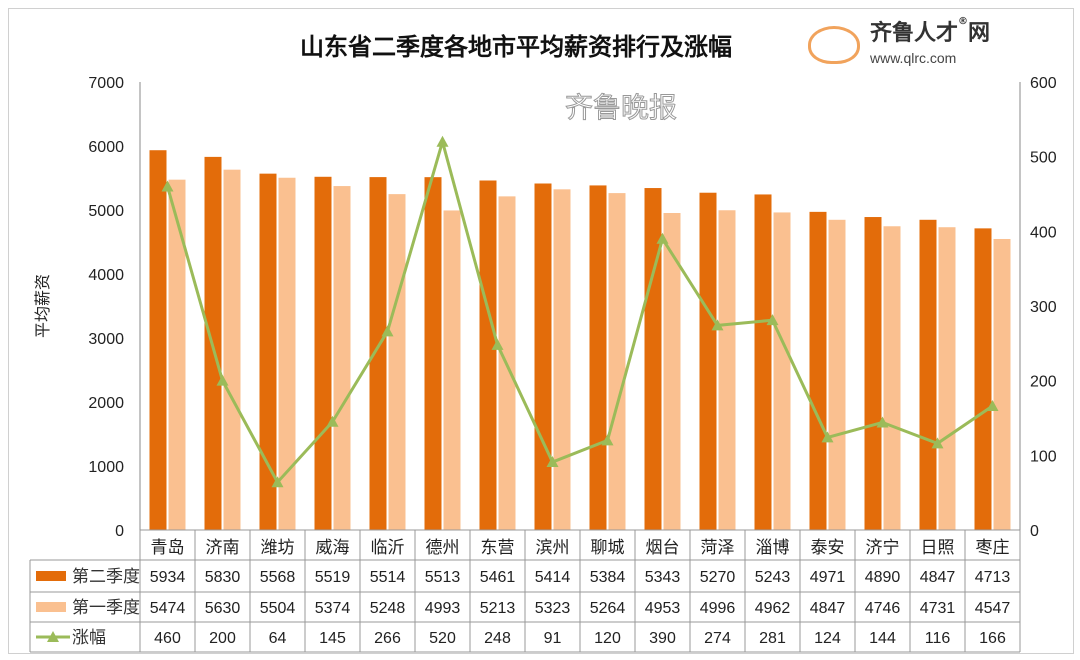  I want to click on category-label: 潍坊, so click(278, 548).